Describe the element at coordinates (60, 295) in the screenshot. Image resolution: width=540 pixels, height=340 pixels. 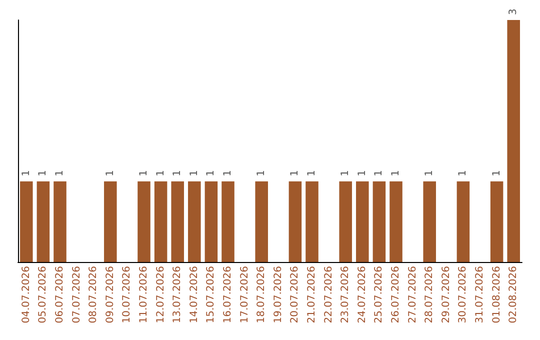
I see `x-tick-label: 06.07.2026` at that location.